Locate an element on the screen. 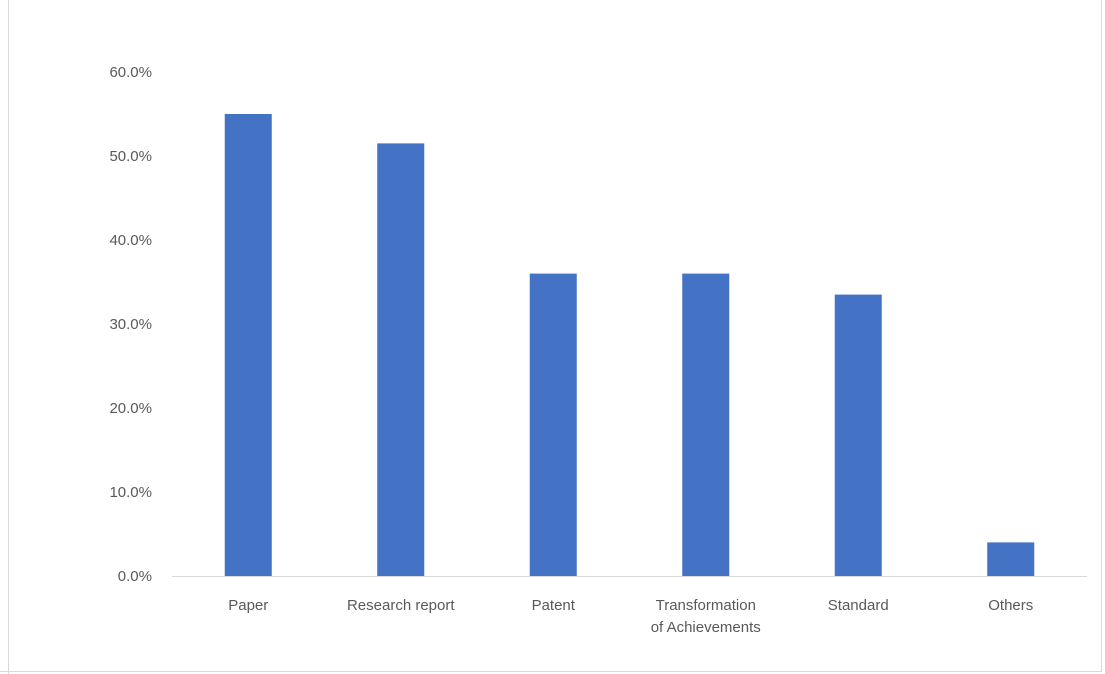  y-tick-label: 60.0% is located at coordinates (130, 72).